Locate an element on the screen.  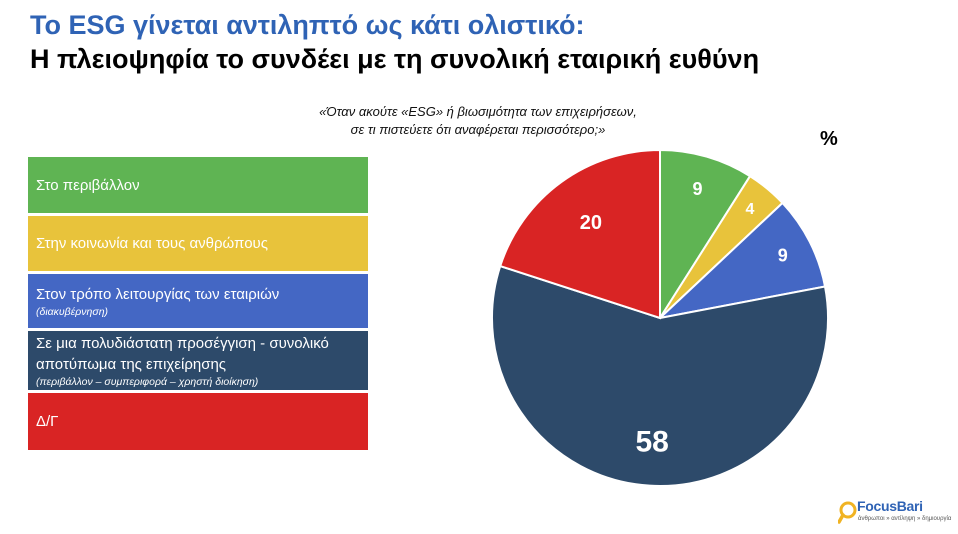
legend-label: Δ/Γ is located at coordinates (47, 421).